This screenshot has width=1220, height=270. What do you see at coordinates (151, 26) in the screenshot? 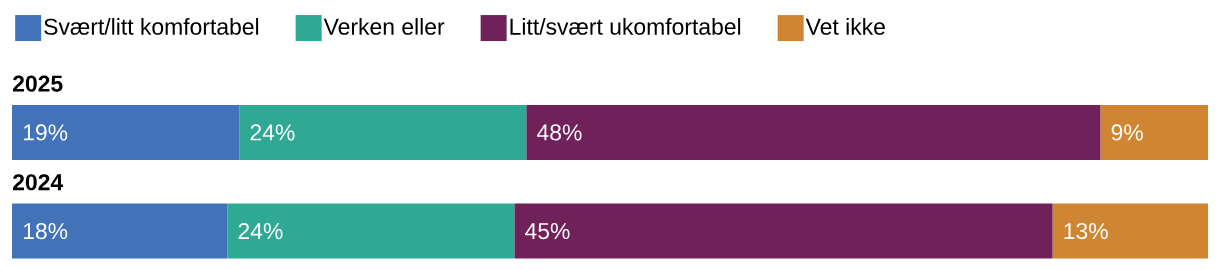
I see `legend-label: Svært/litt komfortabel` at bounding box center [151, 26].